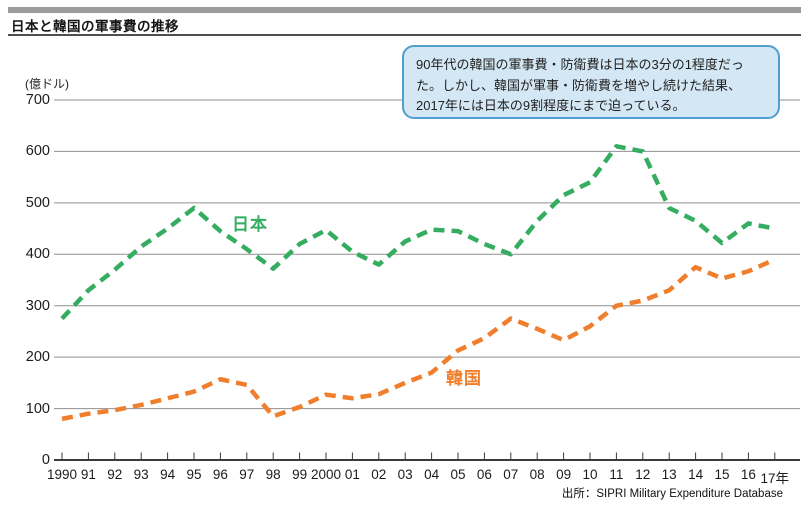  Describe the element at coordinates (300, 474) in the screenshot. I see `x-axis-label: 99` at that location.